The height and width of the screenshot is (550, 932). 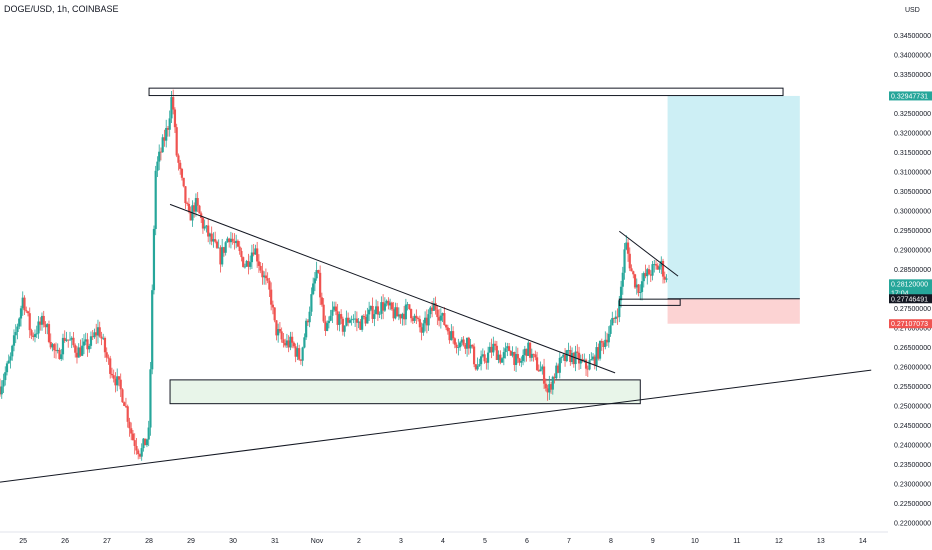 I want to click on target-zone, so click(x=733, y=197).